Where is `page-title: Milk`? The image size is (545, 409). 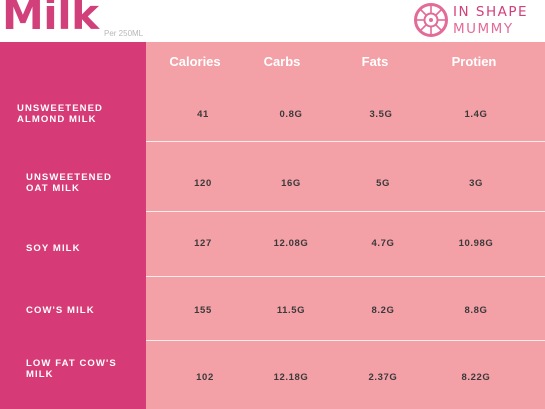 page-title: Milk is located at coordinates (50, 19).